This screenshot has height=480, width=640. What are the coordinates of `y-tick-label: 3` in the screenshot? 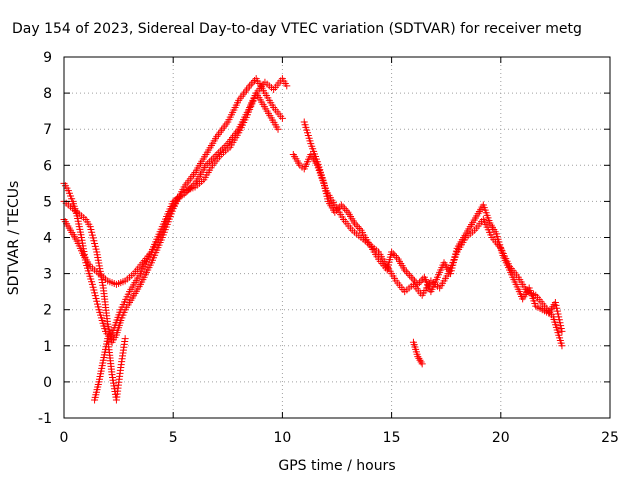 It's located at (47, 275).